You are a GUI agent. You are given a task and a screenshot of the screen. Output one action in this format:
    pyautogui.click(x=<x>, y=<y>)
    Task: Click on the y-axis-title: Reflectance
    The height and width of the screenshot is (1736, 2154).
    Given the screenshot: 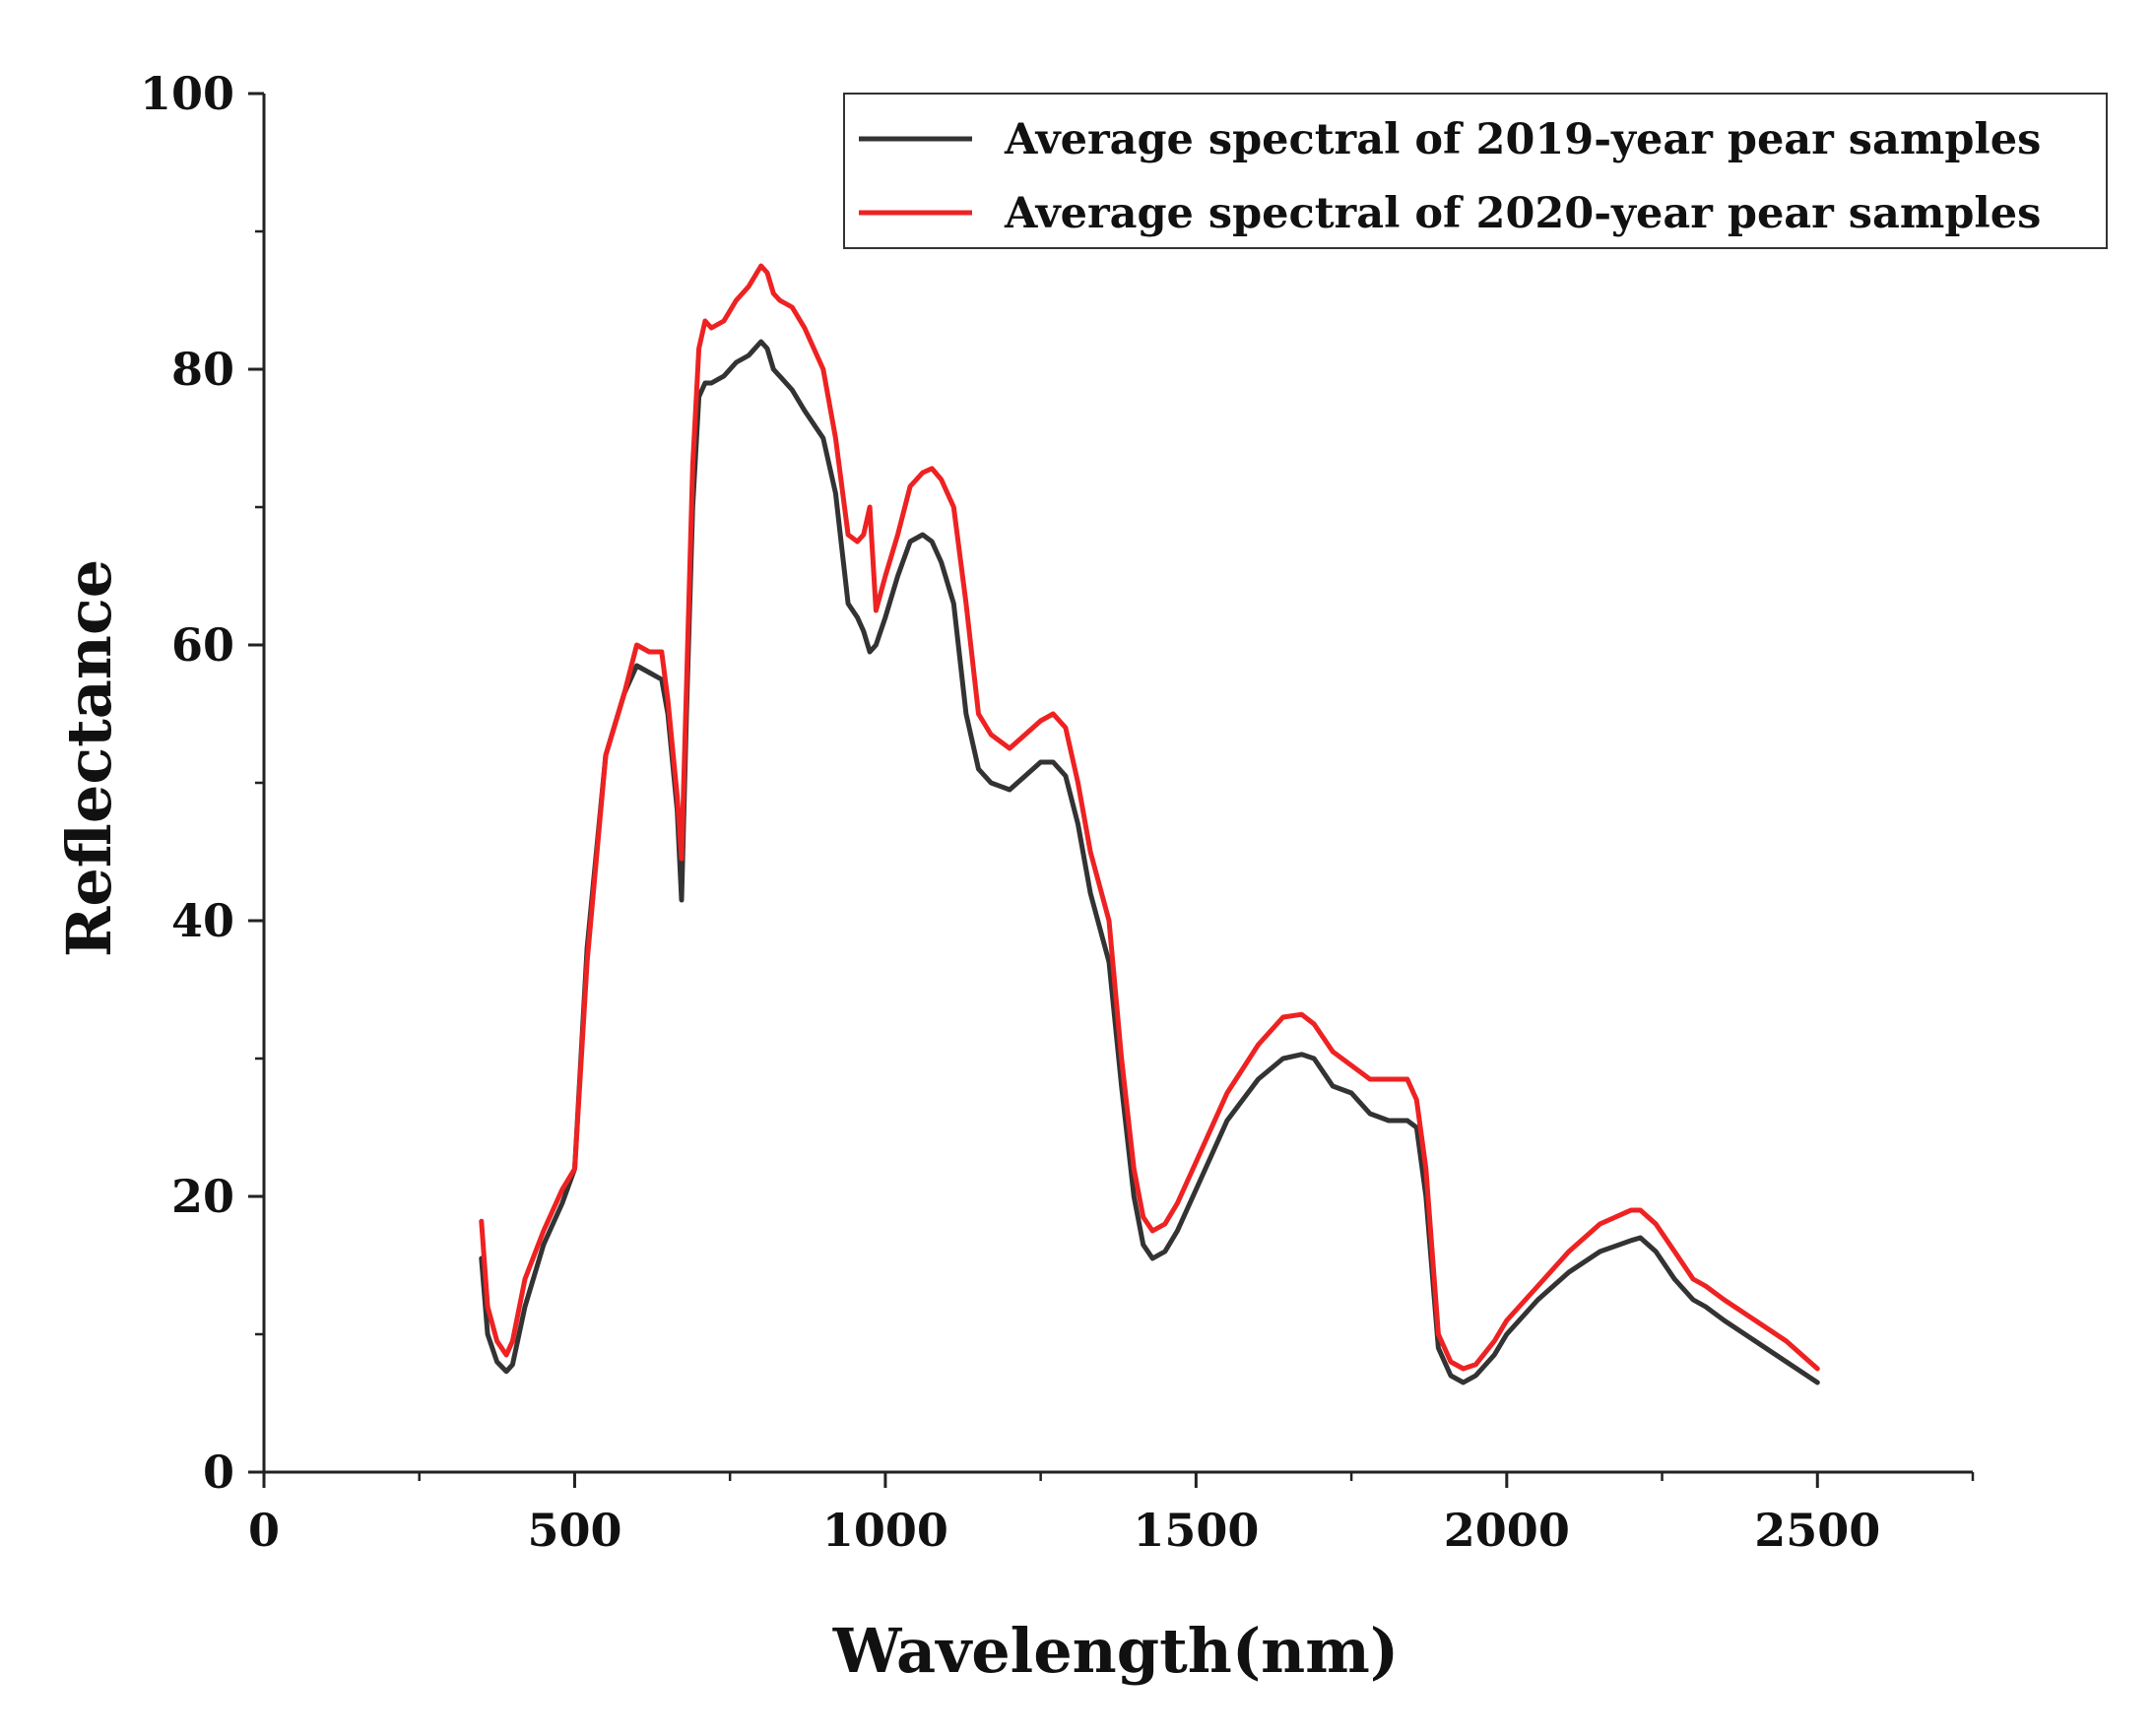 What is the action you would take?
    pyautogui.click(x=89, y=758)
    